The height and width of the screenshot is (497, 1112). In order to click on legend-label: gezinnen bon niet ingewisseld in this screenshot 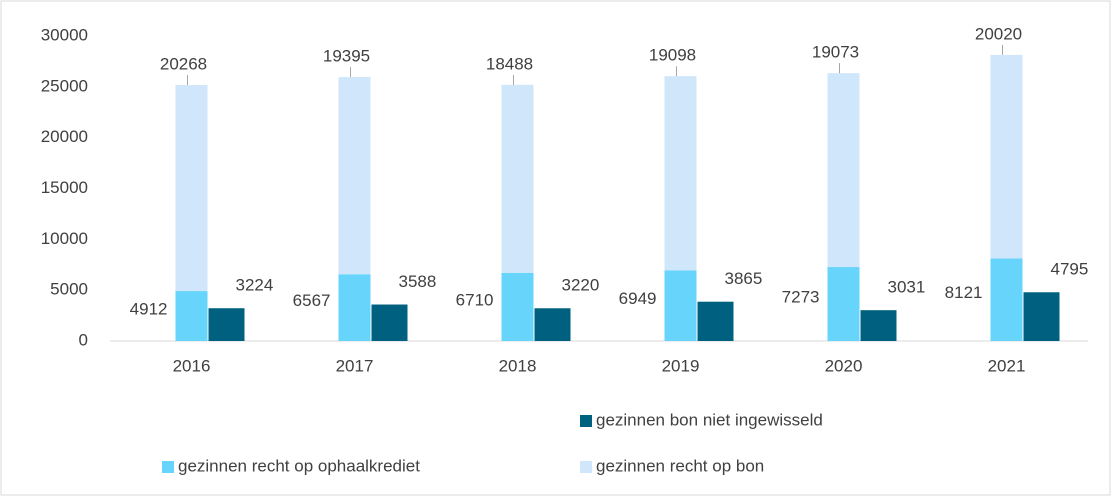, I will do `click(709, 419)`.